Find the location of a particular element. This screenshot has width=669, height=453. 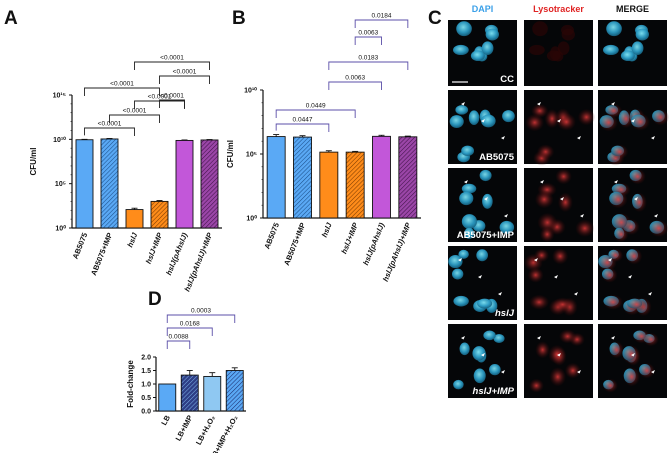

microscopy-header: MERGE is located at coordinates (632, 9).